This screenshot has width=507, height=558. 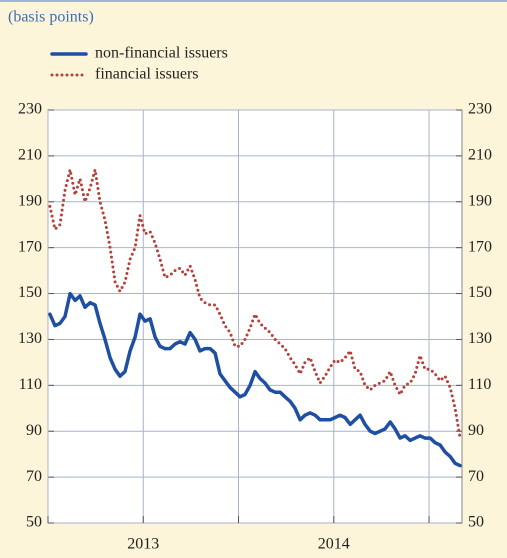 I want to click on y2-tick-label: 70, so click(x=476, y=476).